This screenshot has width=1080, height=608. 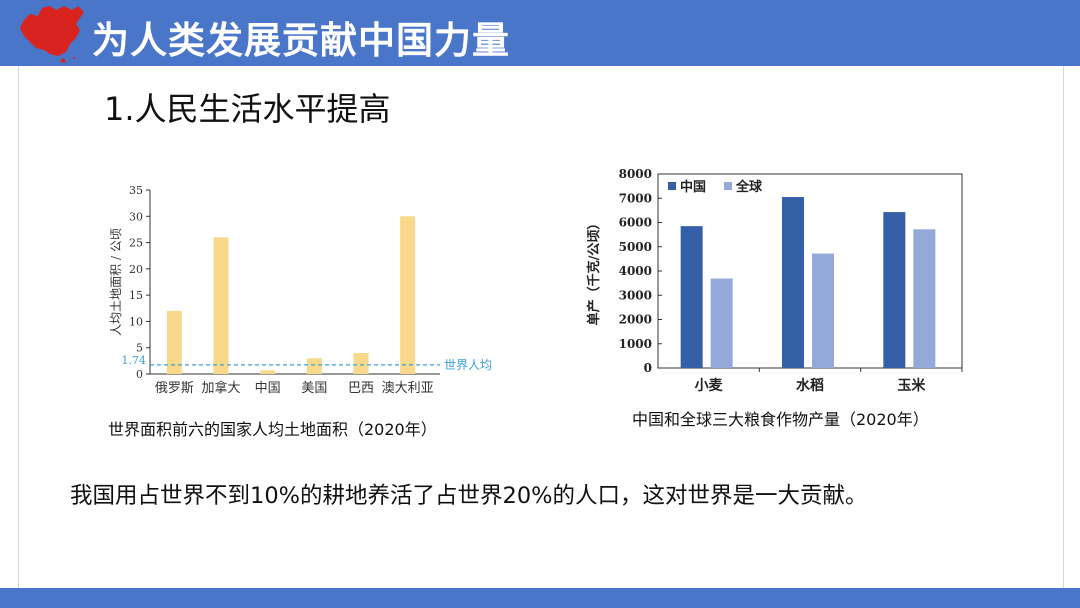 I want to click on section-title: 1.人民生活水平提高, so click(x=247, y=109).